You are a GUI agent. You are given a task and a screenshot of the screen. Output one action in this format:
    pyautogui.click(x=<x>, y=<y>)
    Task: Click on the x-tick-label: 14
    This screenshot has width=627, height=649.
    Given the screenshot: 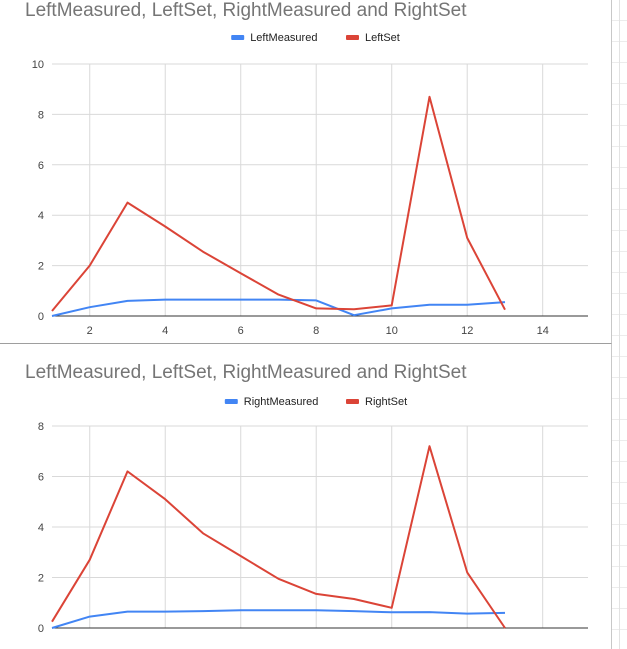 What is the action you would take?
    pyautogui.click(x=543, y=331)
    